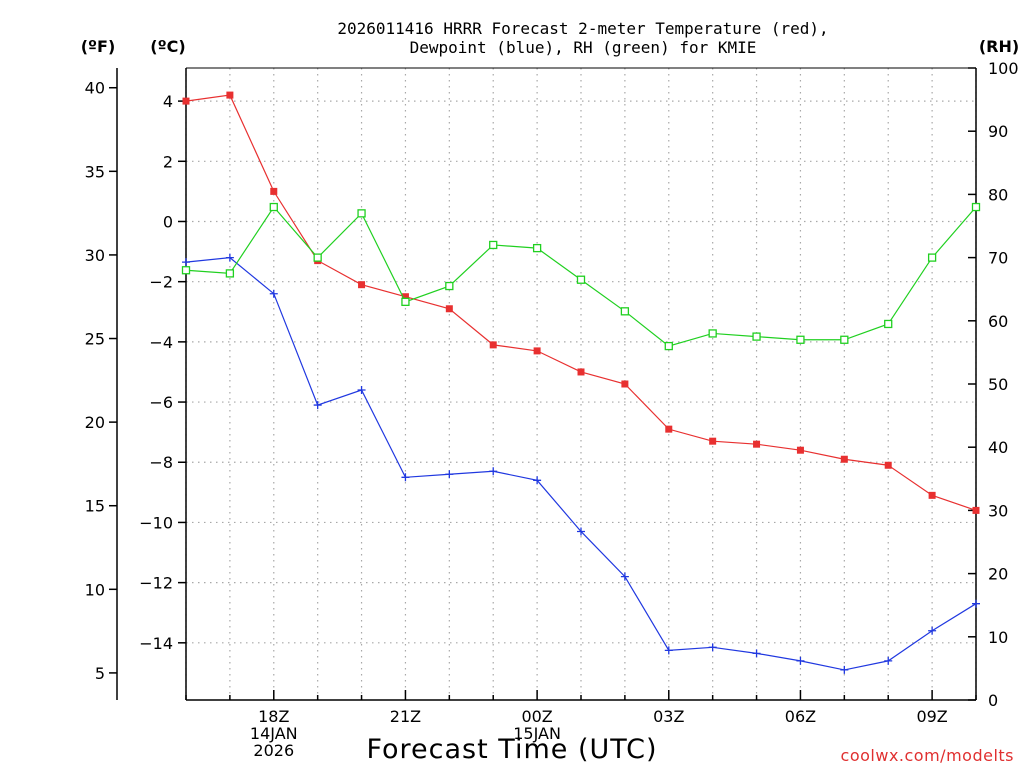  Describe the element at coordinates (998, 384) in the screenshot. I see `rh-tick-label: 50` at that location.